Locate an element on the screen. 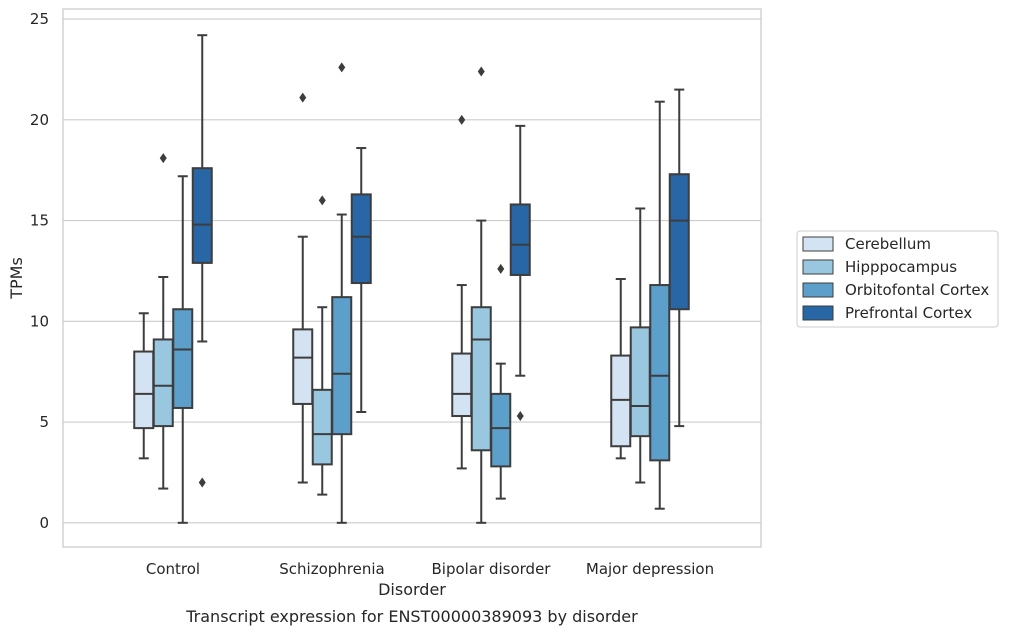 This screenshot has width=1009, height=634. legend-label: Cerebellum is located at coordinates (888, 244).